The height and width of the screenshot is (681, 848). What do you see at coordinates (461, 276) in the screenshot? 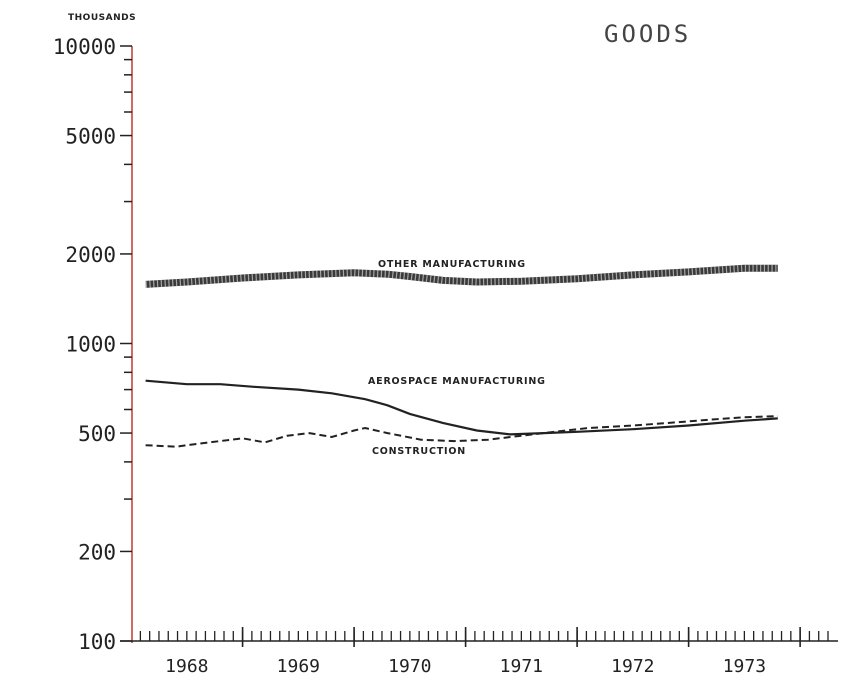
I see `series-line-other-manufacturing-hatch` at bounding box center [461, 276].